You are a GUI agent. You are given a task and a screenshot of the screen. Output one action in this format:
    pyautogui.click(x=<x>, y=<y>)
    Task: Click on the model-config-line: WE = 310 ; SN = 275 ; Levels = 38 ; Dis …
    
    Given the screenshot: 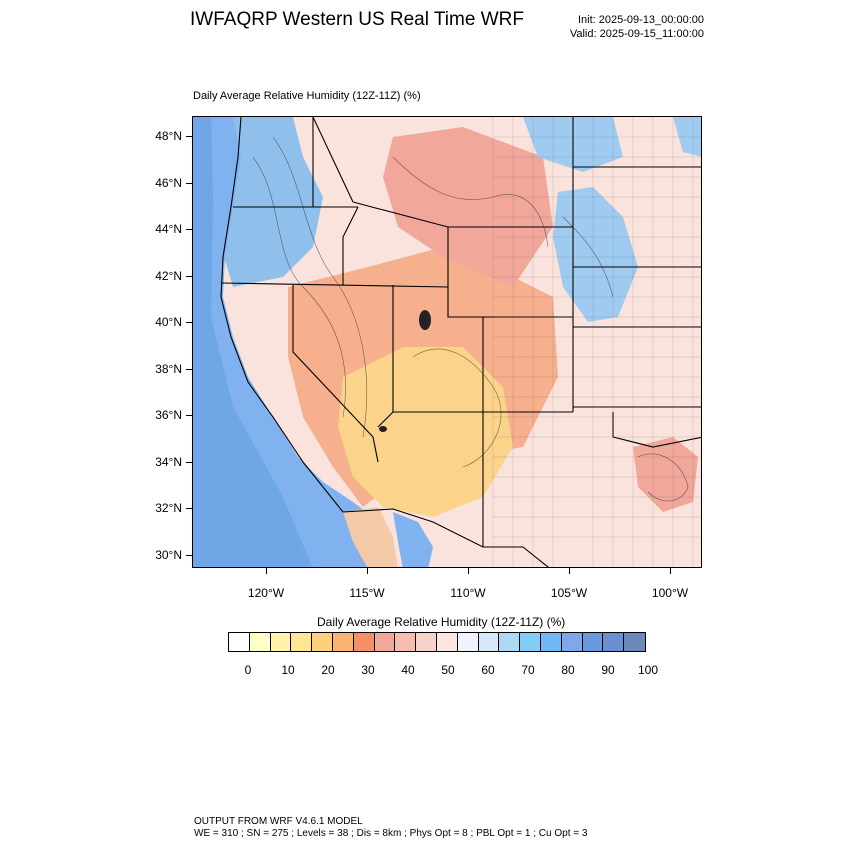 What is the action you would take?
    pyautogui.click(x=391, y=833)
    